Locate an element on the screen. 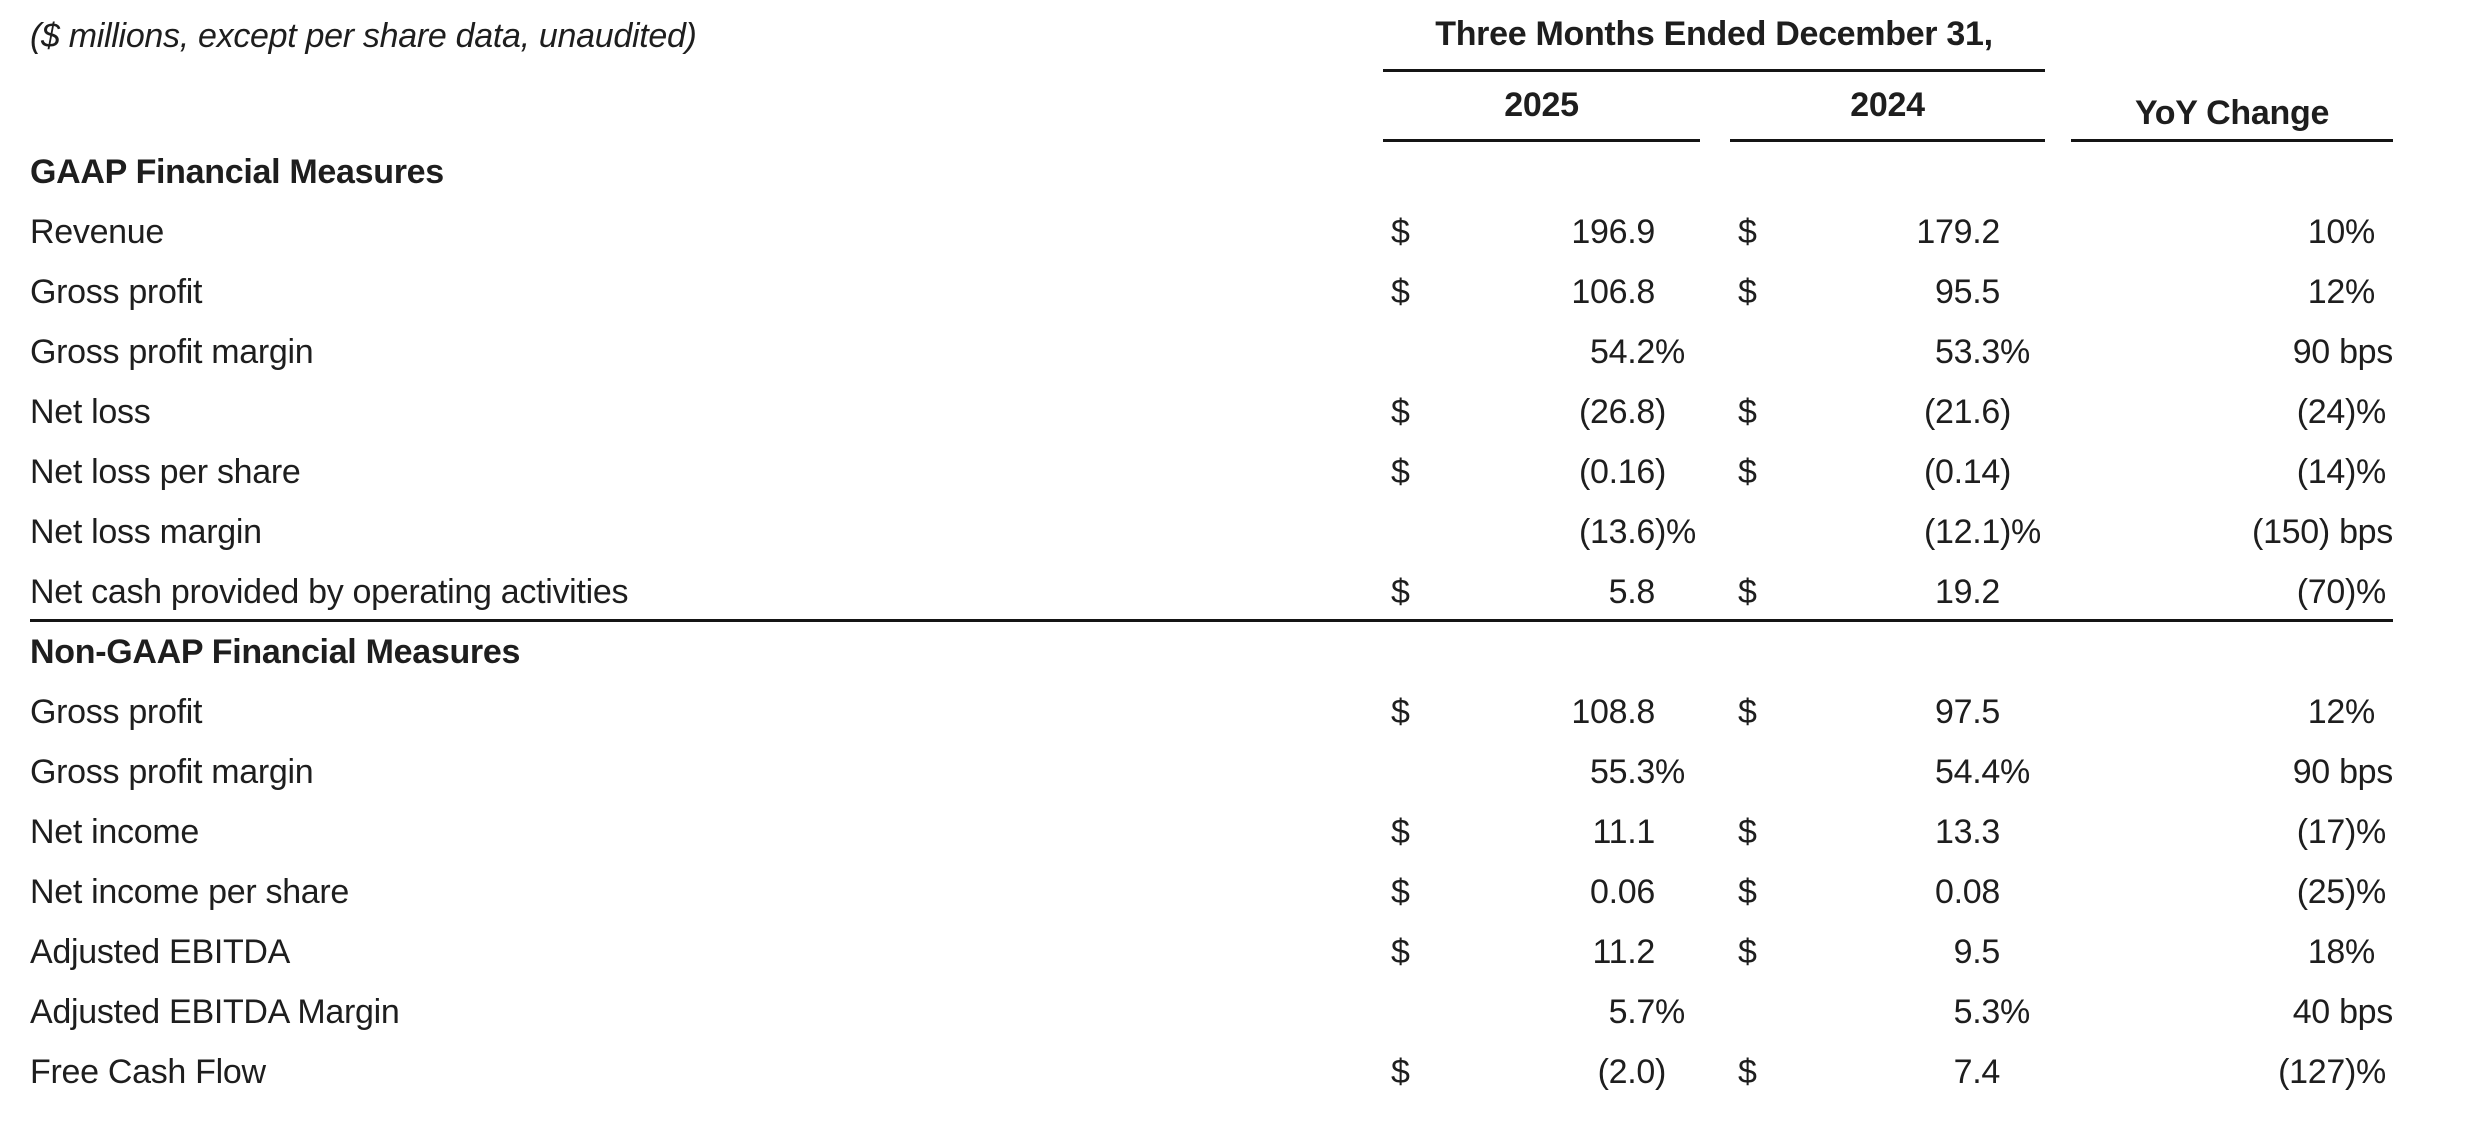 The width and height of the screenshot is (2470, 1124). value-cell: $5.8 is located at coordinates (1541, 592).